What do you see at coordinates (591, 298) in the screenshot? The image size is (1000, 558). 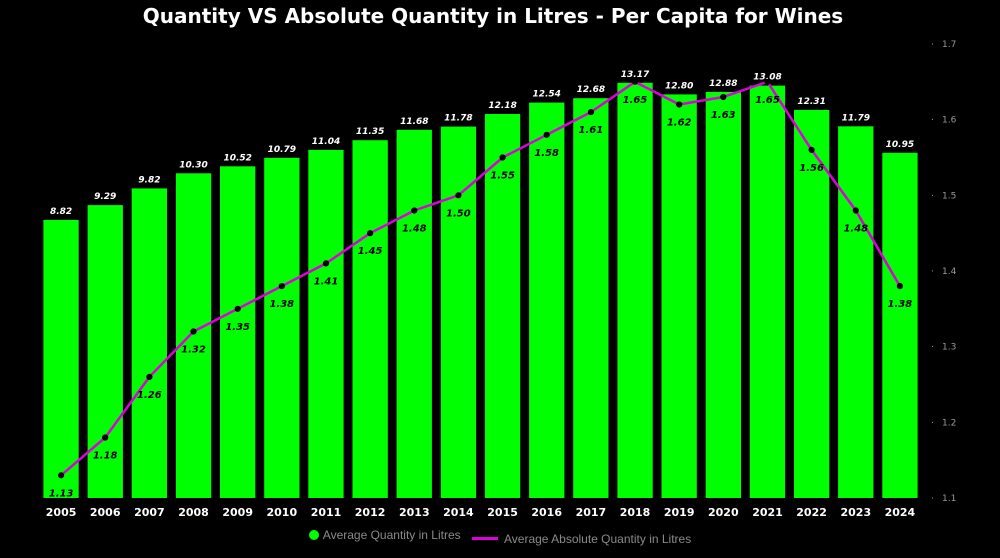 I see `bar-2017` at bounding box center [591, 298].